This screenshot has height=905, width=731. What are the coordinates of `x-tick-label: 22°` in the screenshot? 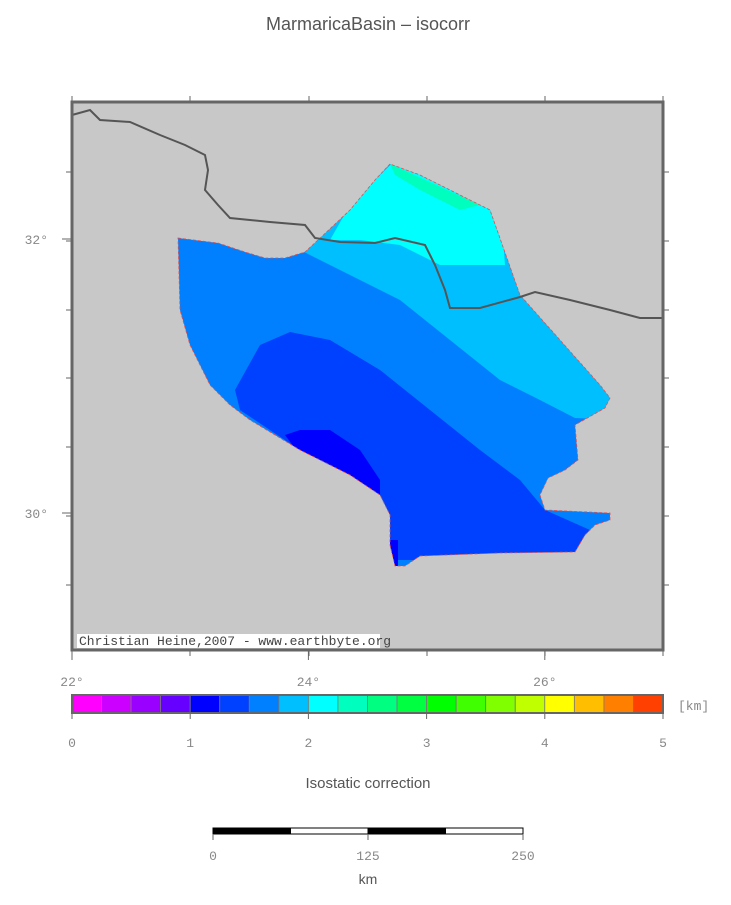 It's located at (71, 682).